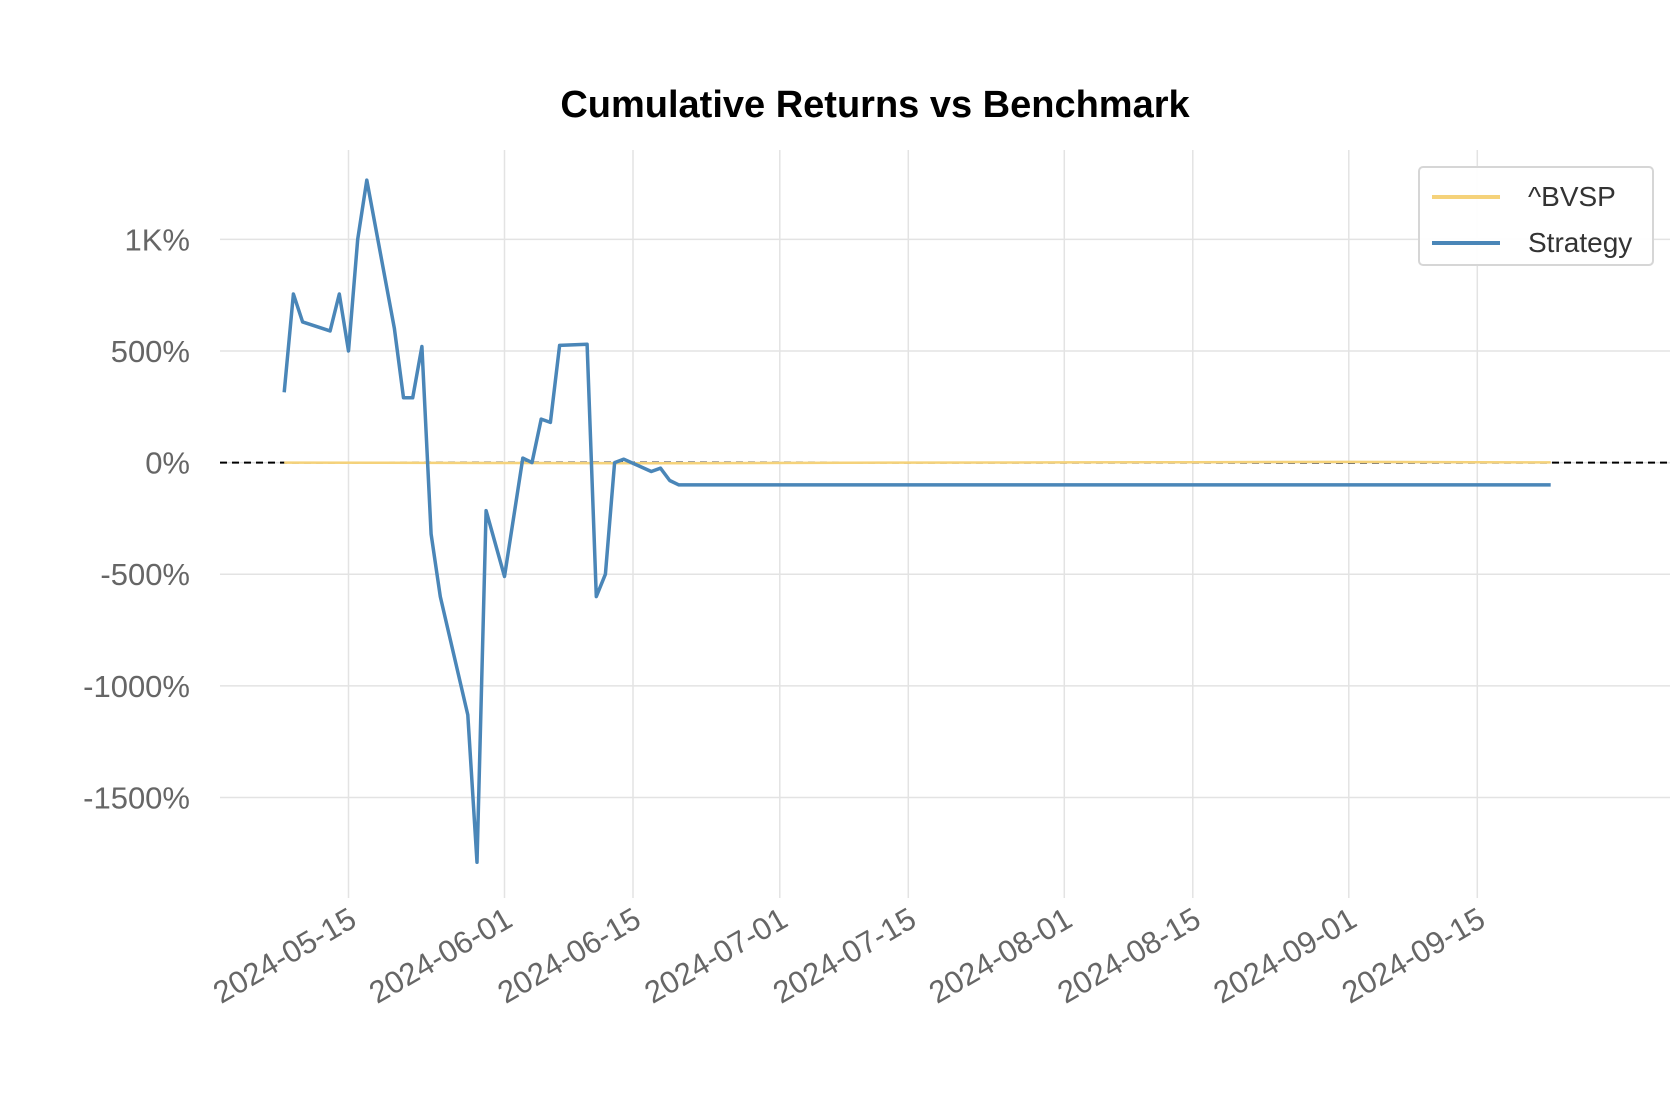 The height and width of the screenshot is (1104, 1670). I want to click on series-line-bvsp, so click(917, 462).